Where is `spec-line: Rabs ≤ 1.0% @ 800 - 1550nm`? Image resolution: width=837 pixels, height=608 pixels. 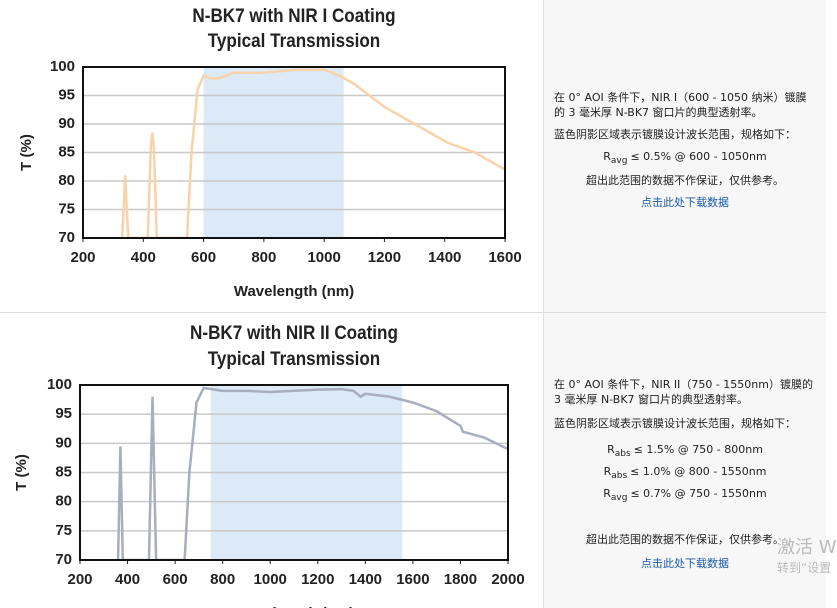
spec-line: Rabs ≤ 1.0% @ 800 - 1550nm is located at coordinates (685, 474).